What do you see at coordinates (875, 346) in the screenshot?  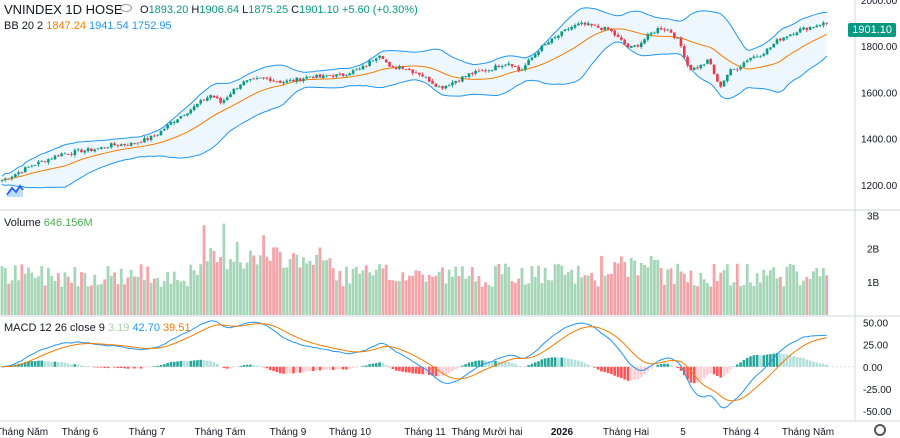 I see `macd-tick-label: 25.00` at bounding box center [875, 346].